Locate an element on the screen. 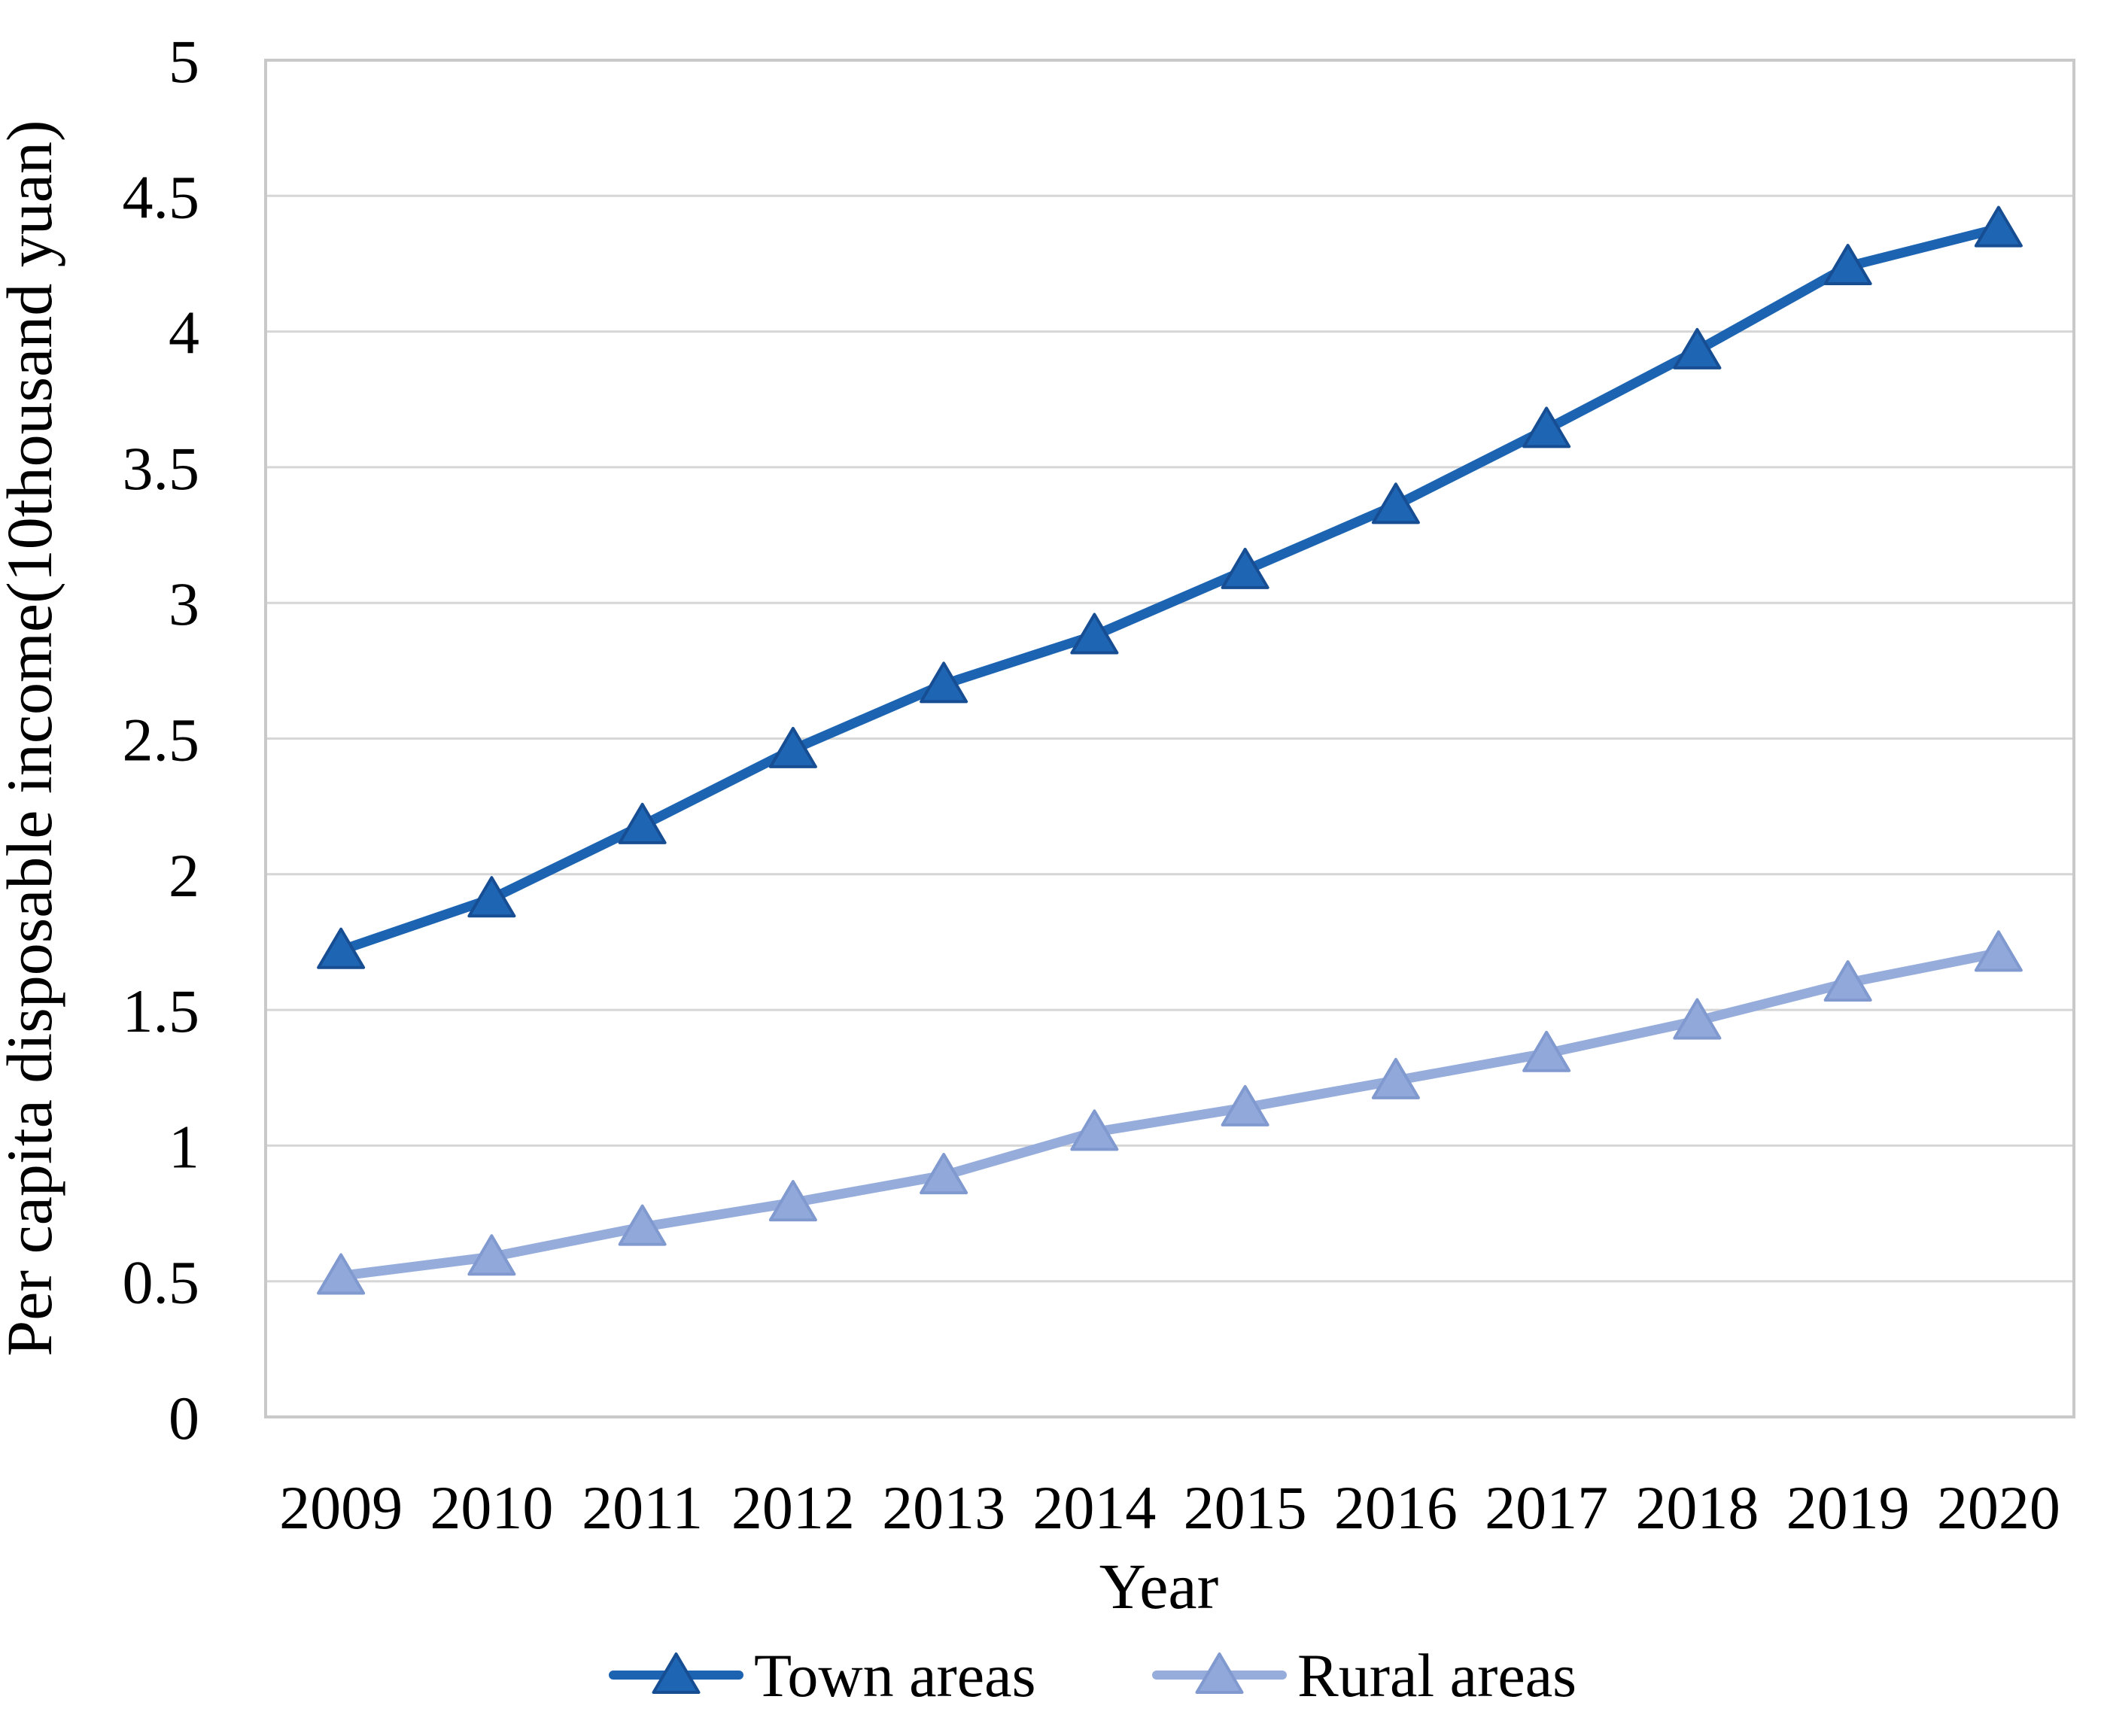 The width and height of the screenshot is (2101, 1736). x-tick-label-2014: 2014 is located at coordinates (1094, 1507).